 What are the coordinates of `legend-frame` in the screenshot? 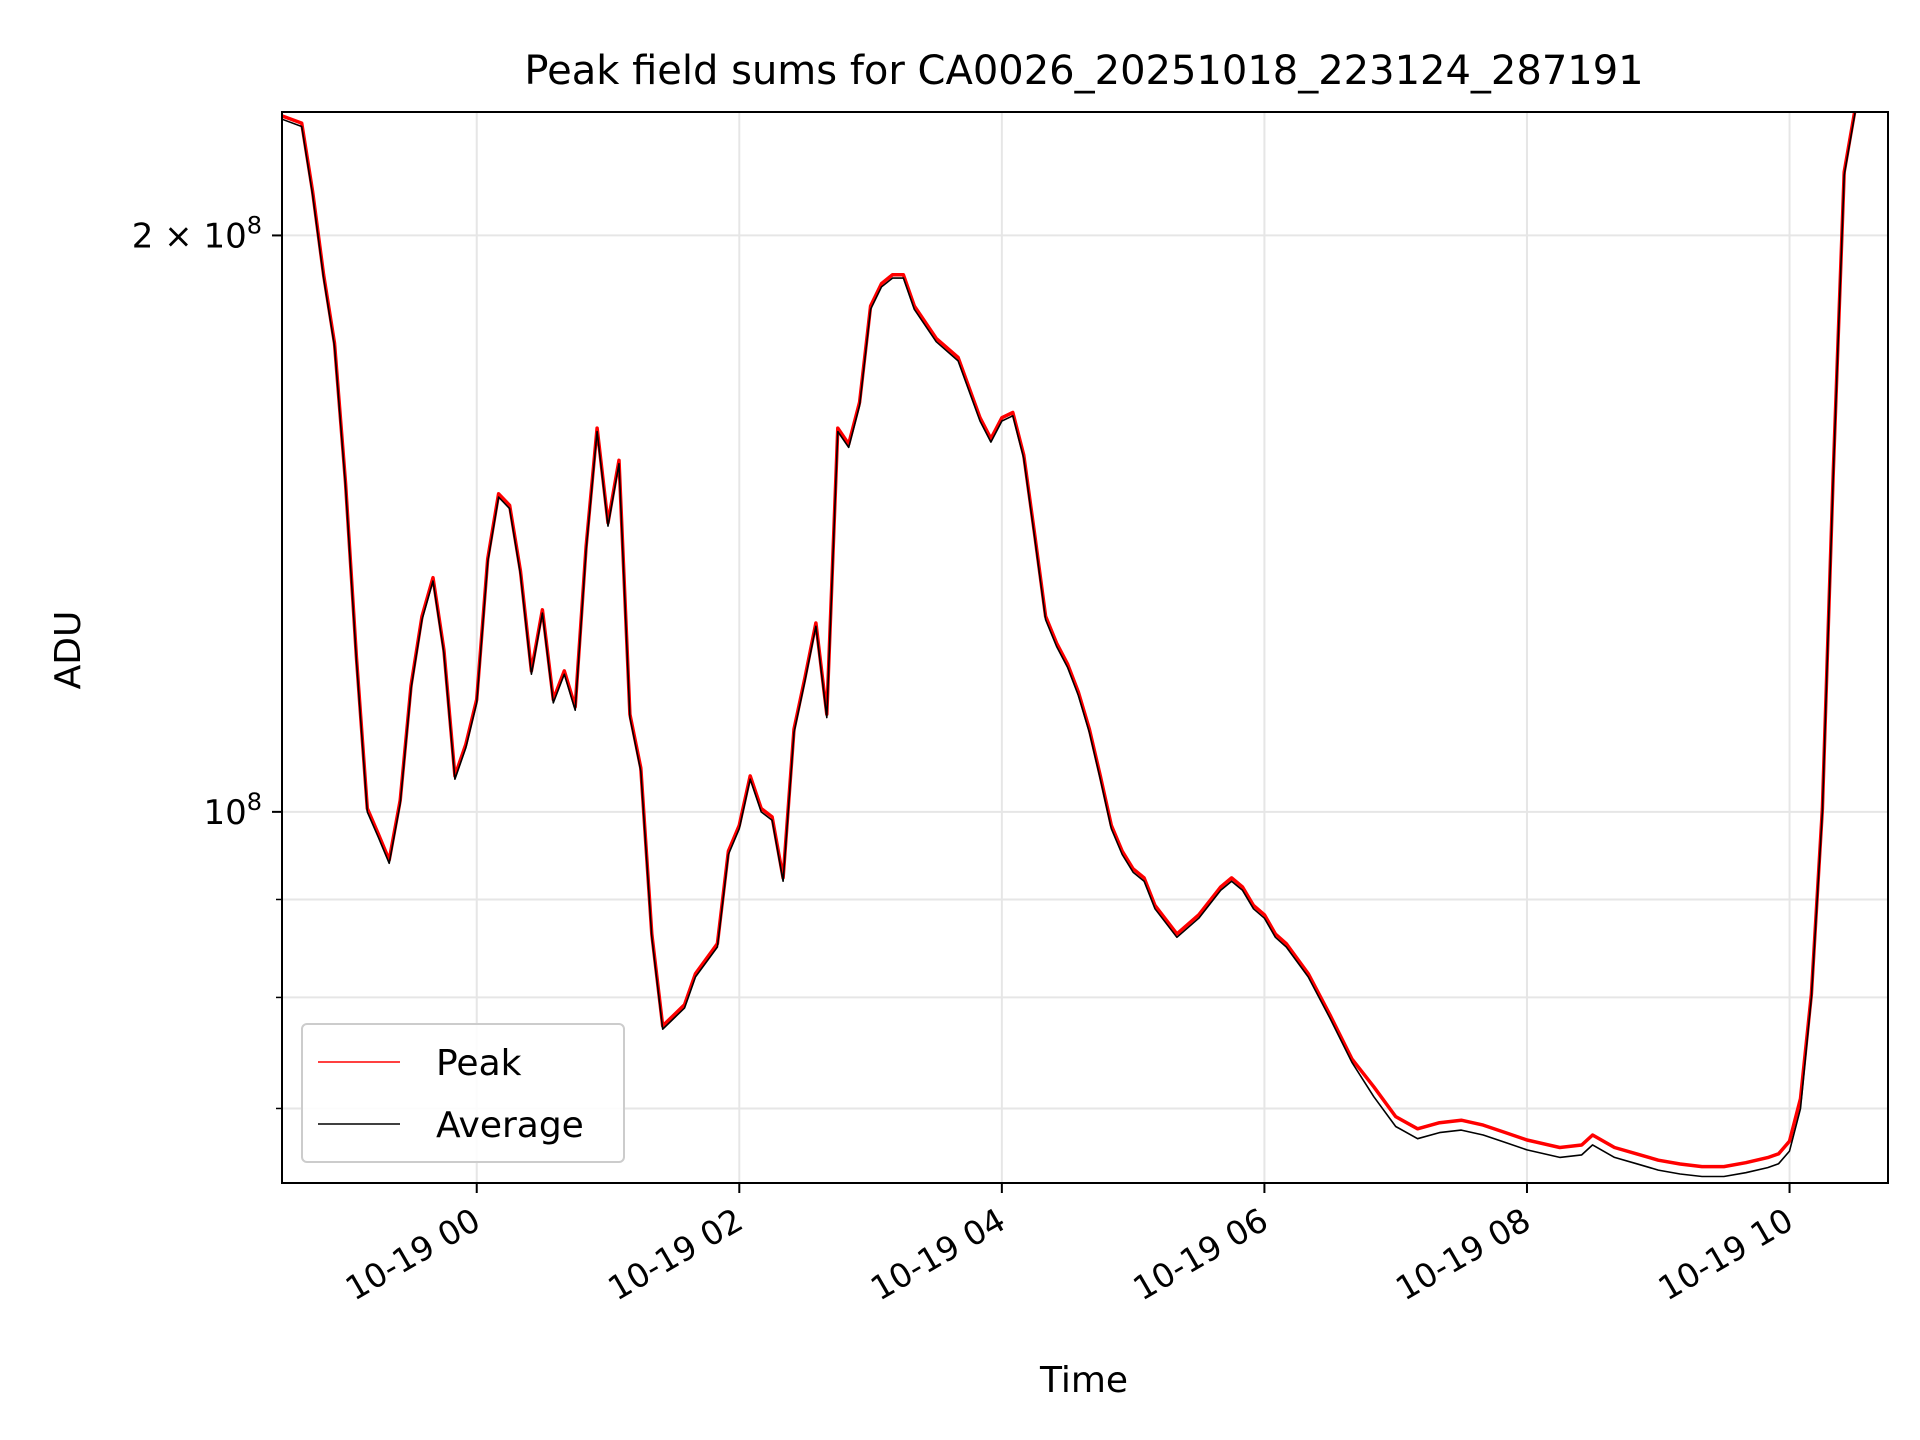 It's located at (463, 1093).